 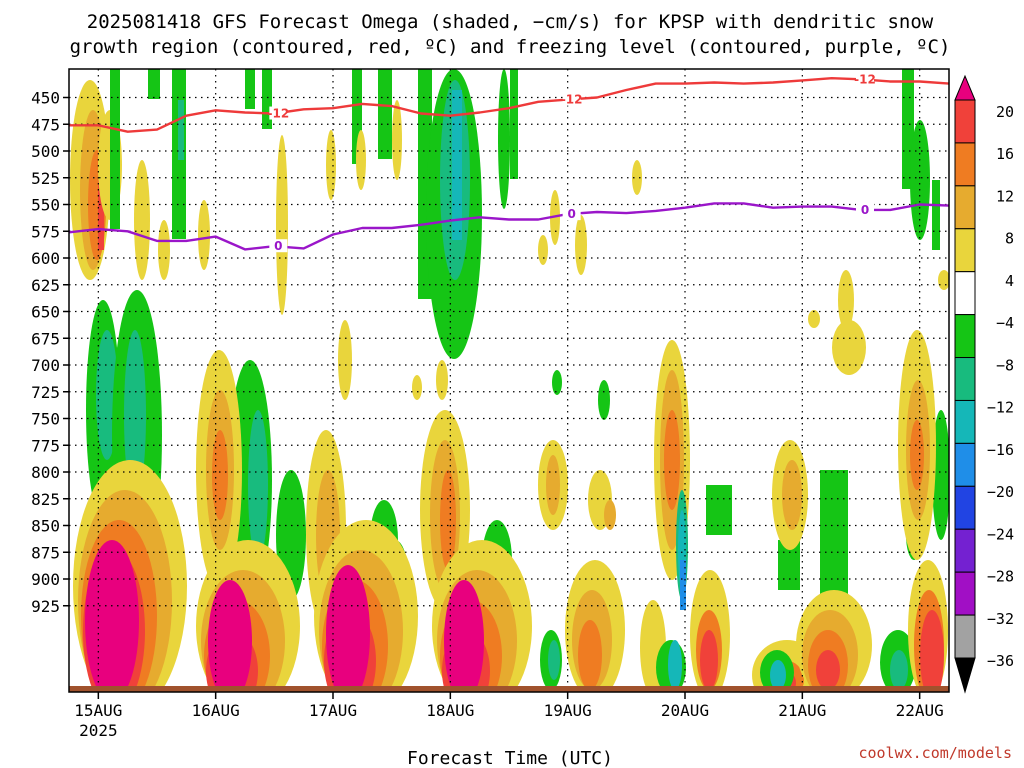 I want to click on y-tick-label: 500, so click(x=45, y=151).